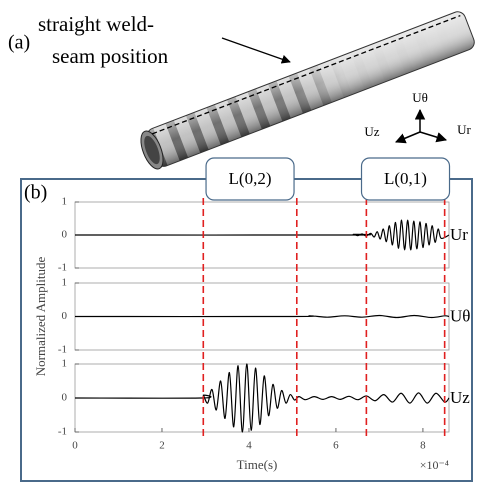  I want to click on x-tick-label: 4, so click(249, 446).